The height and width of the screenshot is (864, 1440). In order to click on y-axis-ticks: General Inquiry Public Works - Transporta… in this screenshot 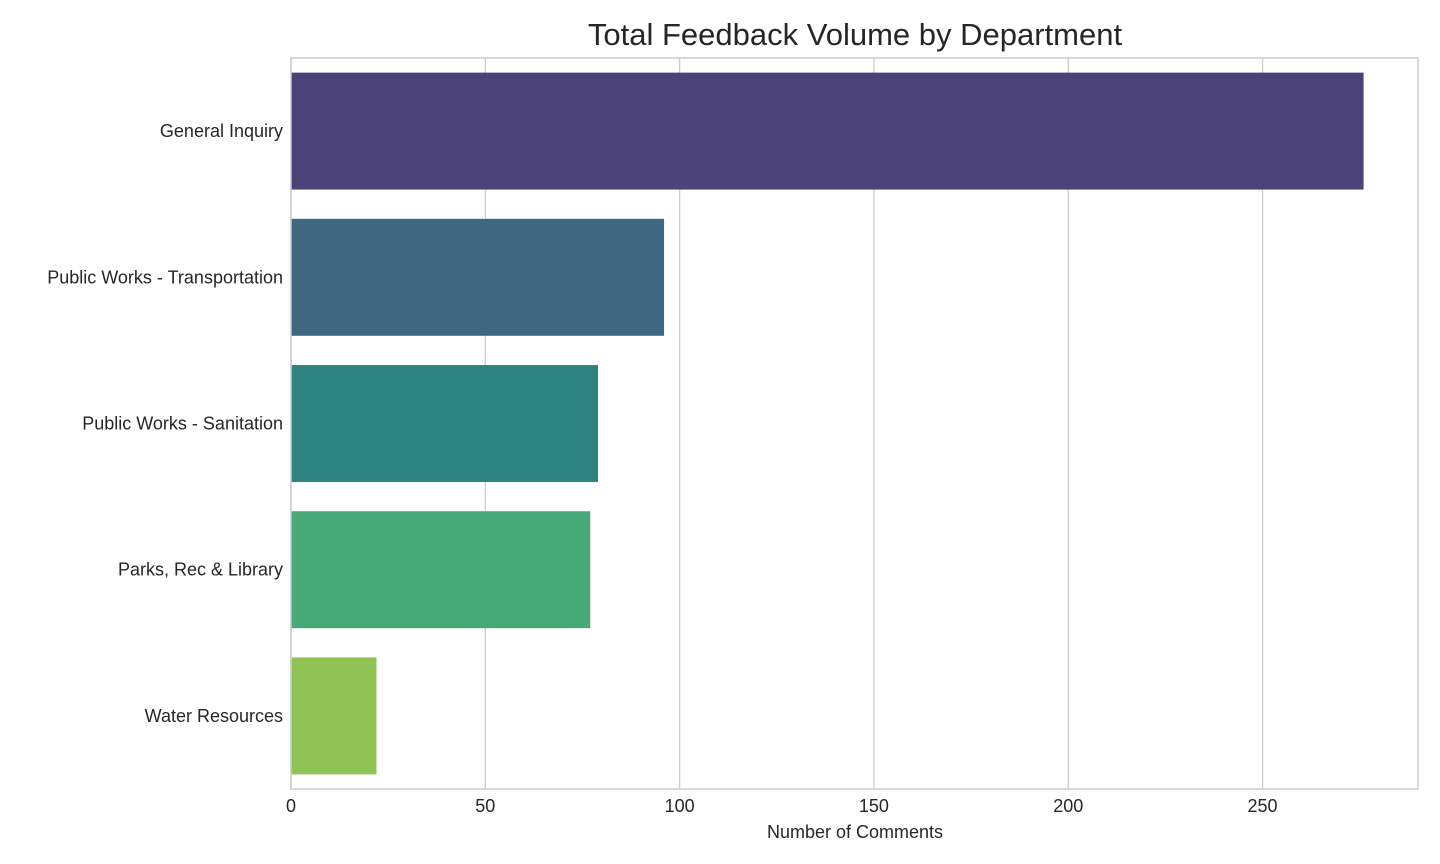, I will do `click(165, 423)`.